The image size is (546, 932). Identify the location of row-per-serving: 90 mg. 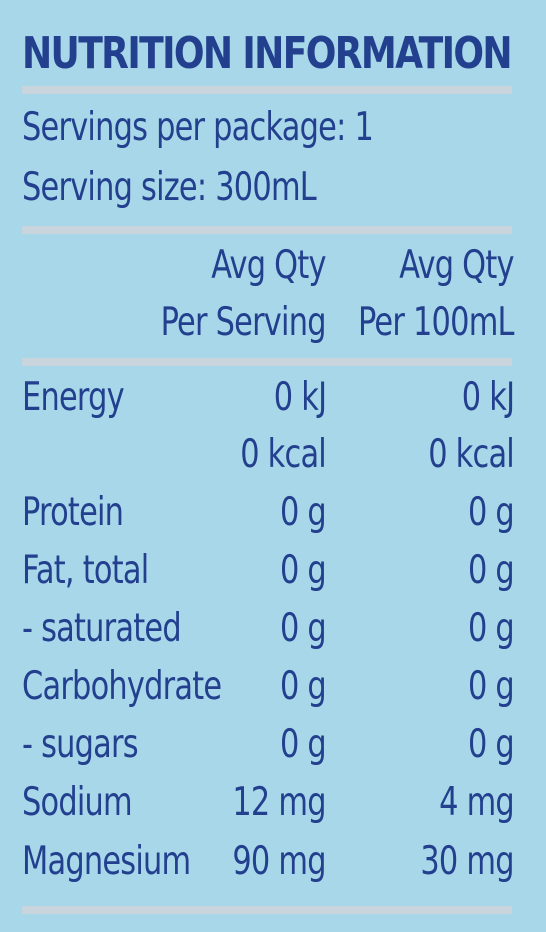
(279, 861).